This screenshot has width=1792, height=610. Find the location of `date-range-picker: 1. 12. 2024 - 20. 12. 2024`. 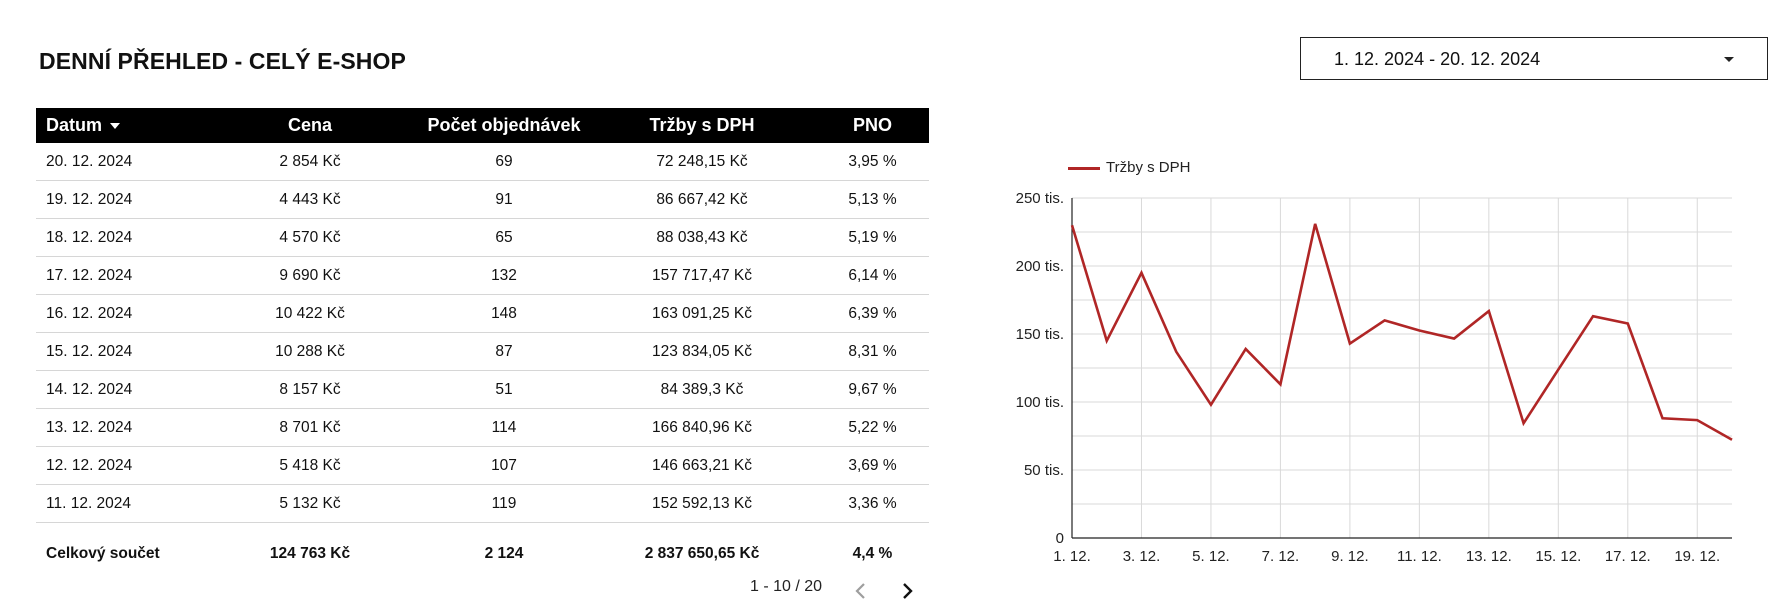

date-range-picker: 1. 12. 2024 - 20. 12. 2024 is located at coordinates (1534, 58).